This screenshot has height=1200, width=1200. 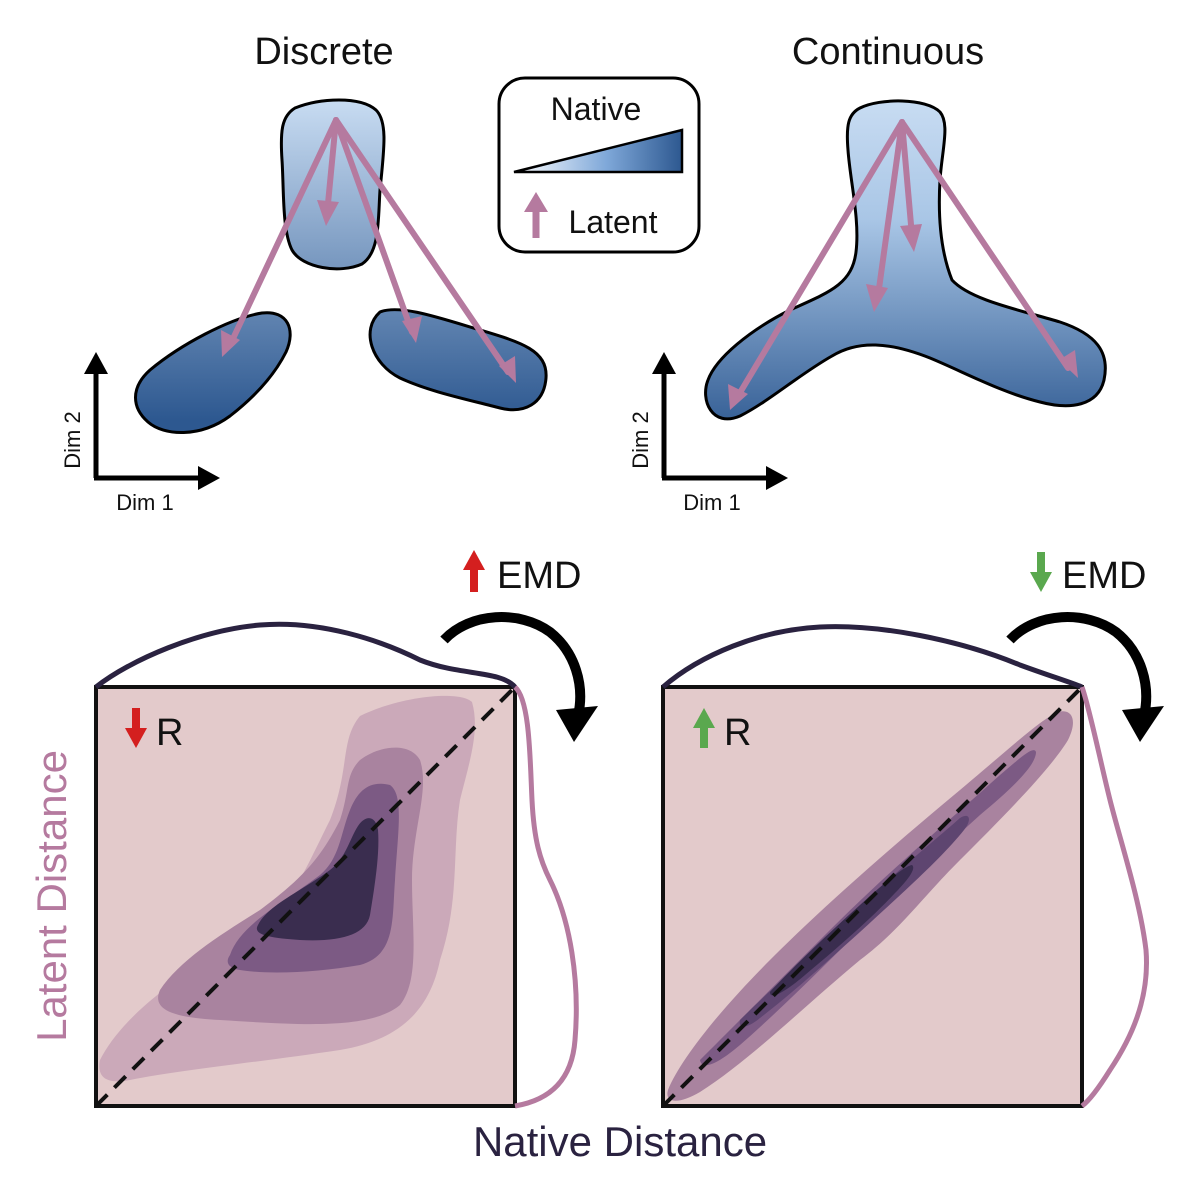 What do you see at coordinates (51, 896) in the screenshot?
I see `latent-distance-label: Latent Distance` at bounding box center [51, 896].